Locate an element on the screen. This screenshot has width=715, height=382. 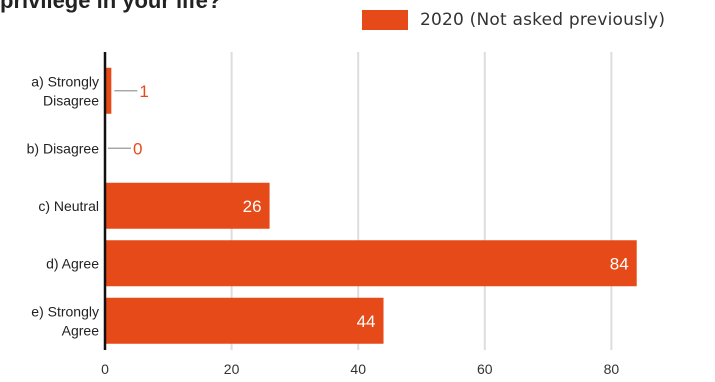
category-label: d) Agree is located at coordinates (72, 263).